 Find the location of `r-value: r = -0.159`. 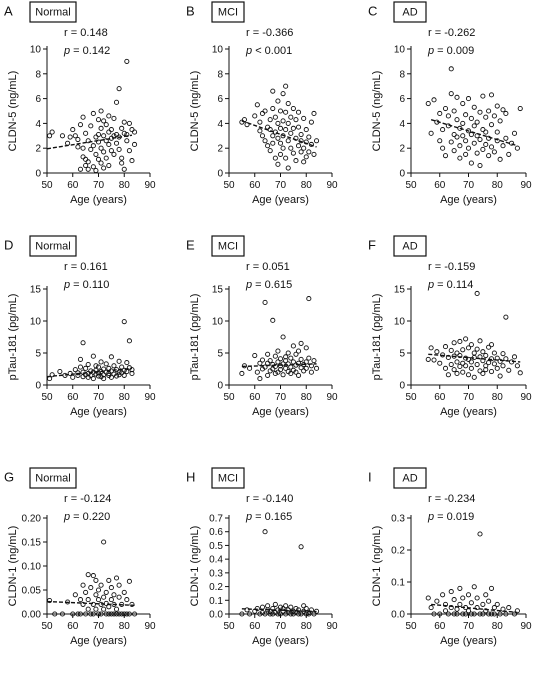

r-value: r = -0.159 is located at coordinates (451, 267).